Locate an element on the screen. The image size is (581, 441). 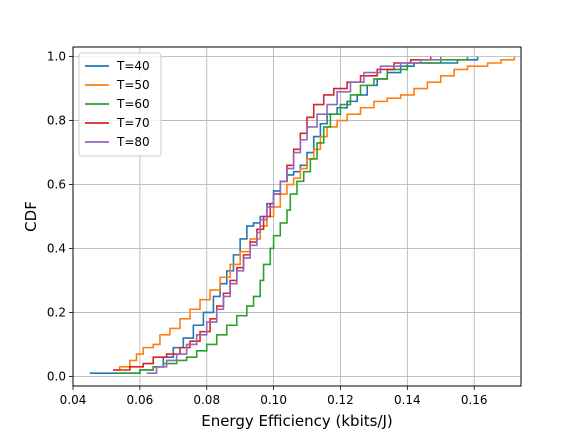
x-tick-label: 0.10 is located at coordinates (273, 400).